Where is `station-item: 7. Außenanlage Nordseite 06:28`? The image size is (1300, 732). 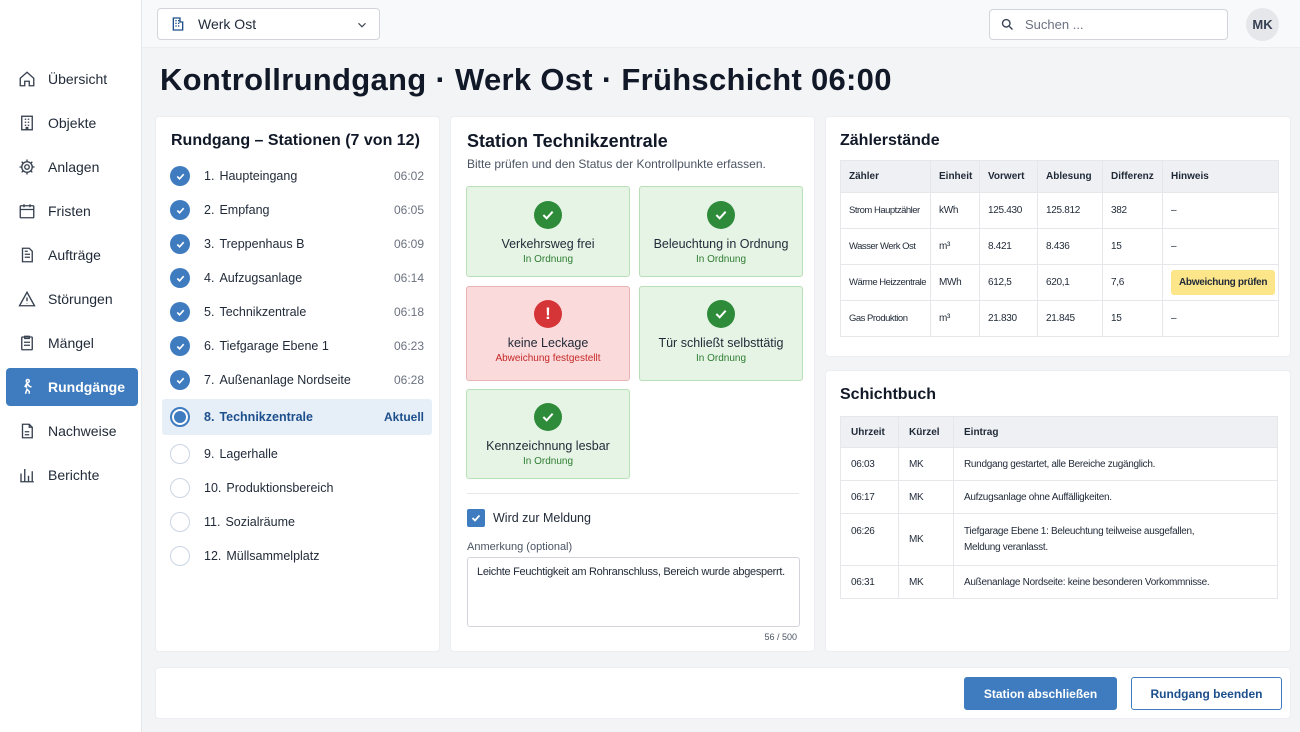 station-item: 7. Außenanlage Nordseite 06:28 is located at coordinates (297, 380).